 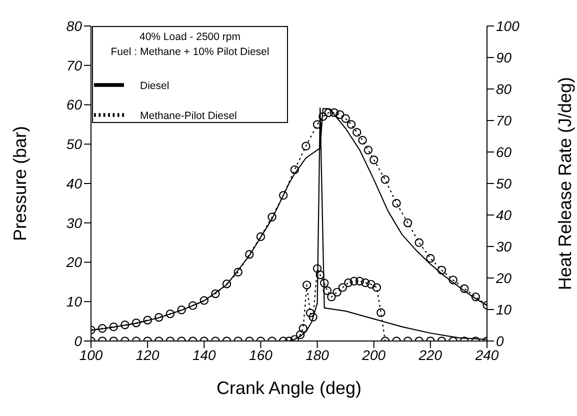 What do you see at coordinates (500, 340) in the screenshot?
I see `y2-tick-label: 0` at bounding box center [500, 340].